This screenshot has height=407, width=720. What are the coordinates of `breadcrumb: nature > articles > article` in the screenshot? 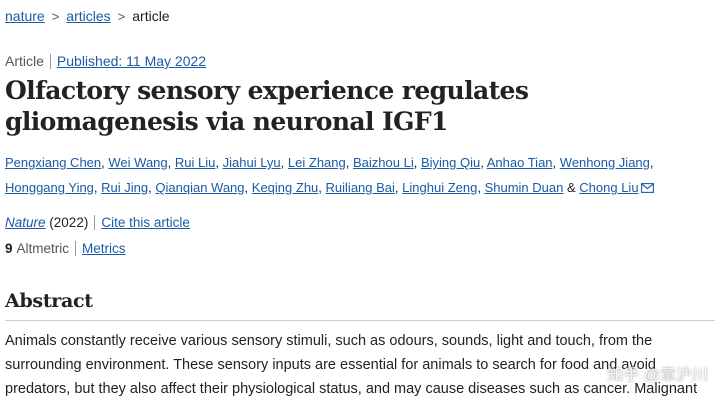 It's located at (87, 16).